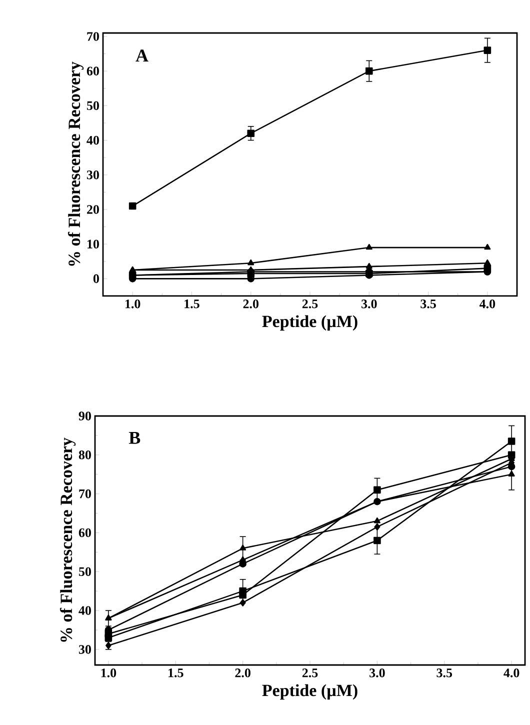 The image size is (530, 725). I want to click on y-tick-label: 90, so click(84, 416).